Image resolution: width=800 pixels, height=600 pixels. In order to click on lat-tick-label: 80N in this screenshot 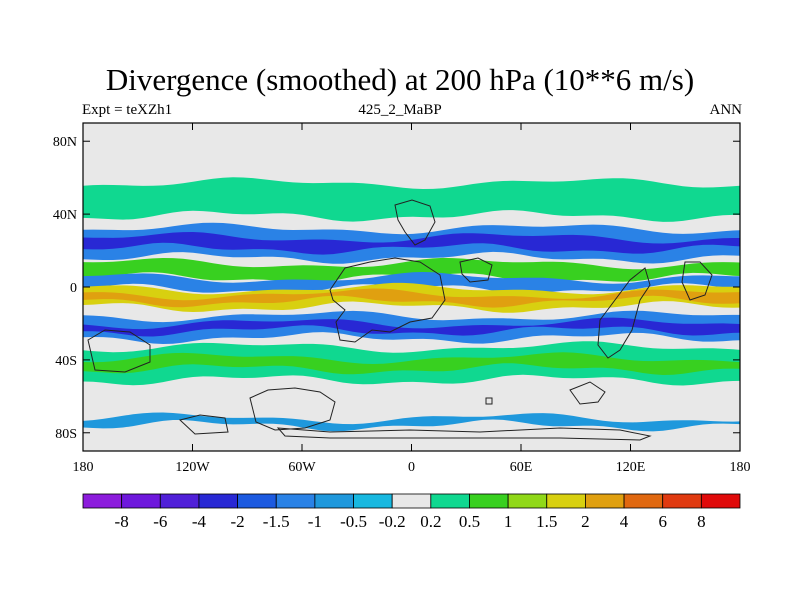, I will do `click(65, 142)`.